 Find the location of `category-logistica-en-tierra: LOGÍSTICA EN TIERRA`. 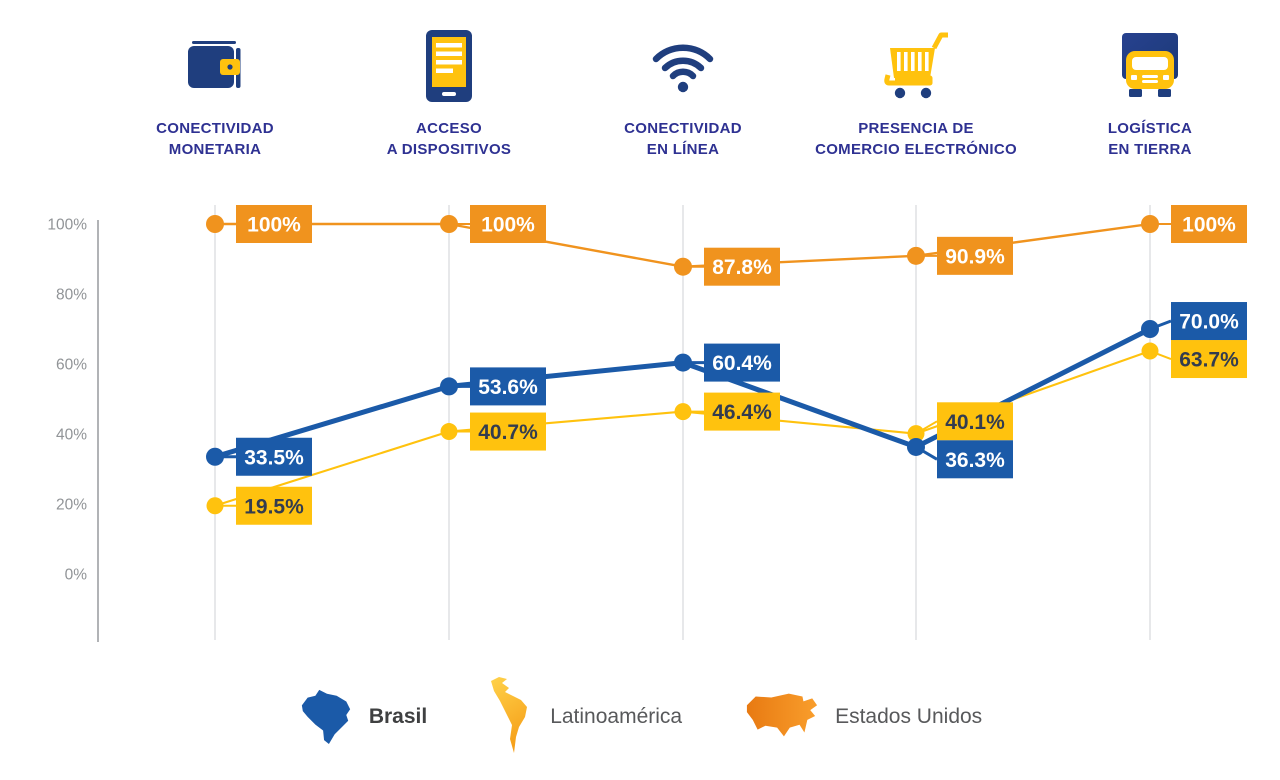

category-logistica-en-tierra: LOGÍSTICA EN TIERRA is located at coordinates (1150, 92).